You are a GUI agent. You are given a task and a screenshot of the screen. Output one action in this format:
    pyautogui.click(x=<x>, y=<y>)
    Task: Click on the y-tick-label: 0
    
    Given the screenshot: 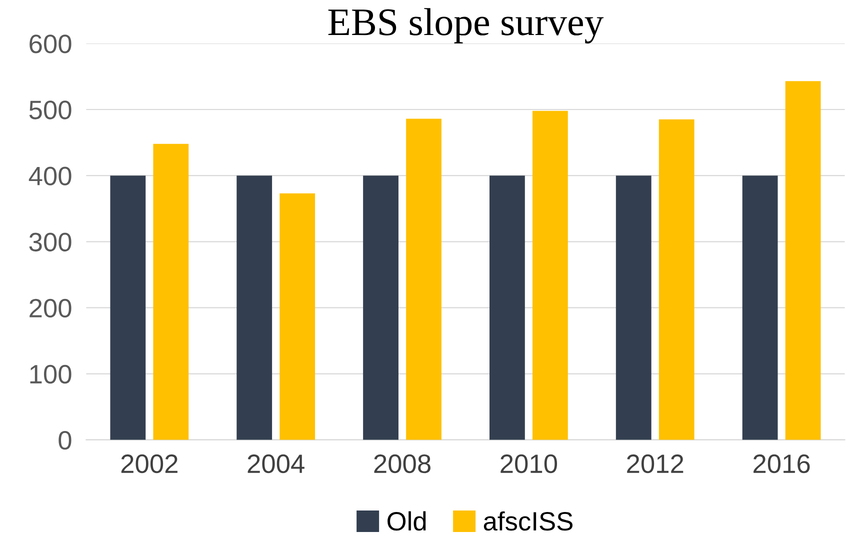 What is the action you would take?
    pyautogui.click(x=65, y=440)
    